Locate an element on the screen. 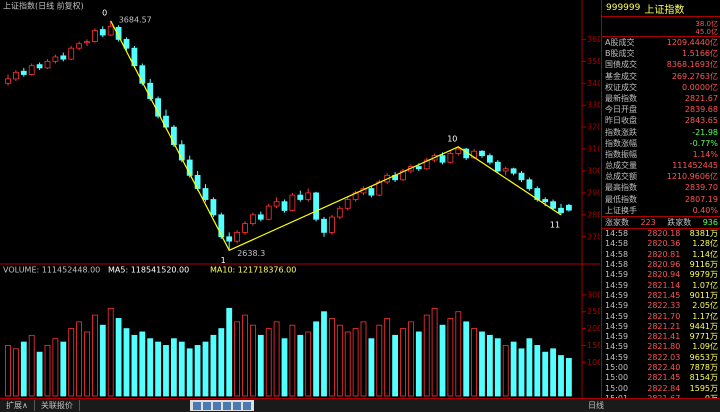 The height and width of the screenshot is (412, 720). price-label: 2638.3 is located at coordinates (251, 253).